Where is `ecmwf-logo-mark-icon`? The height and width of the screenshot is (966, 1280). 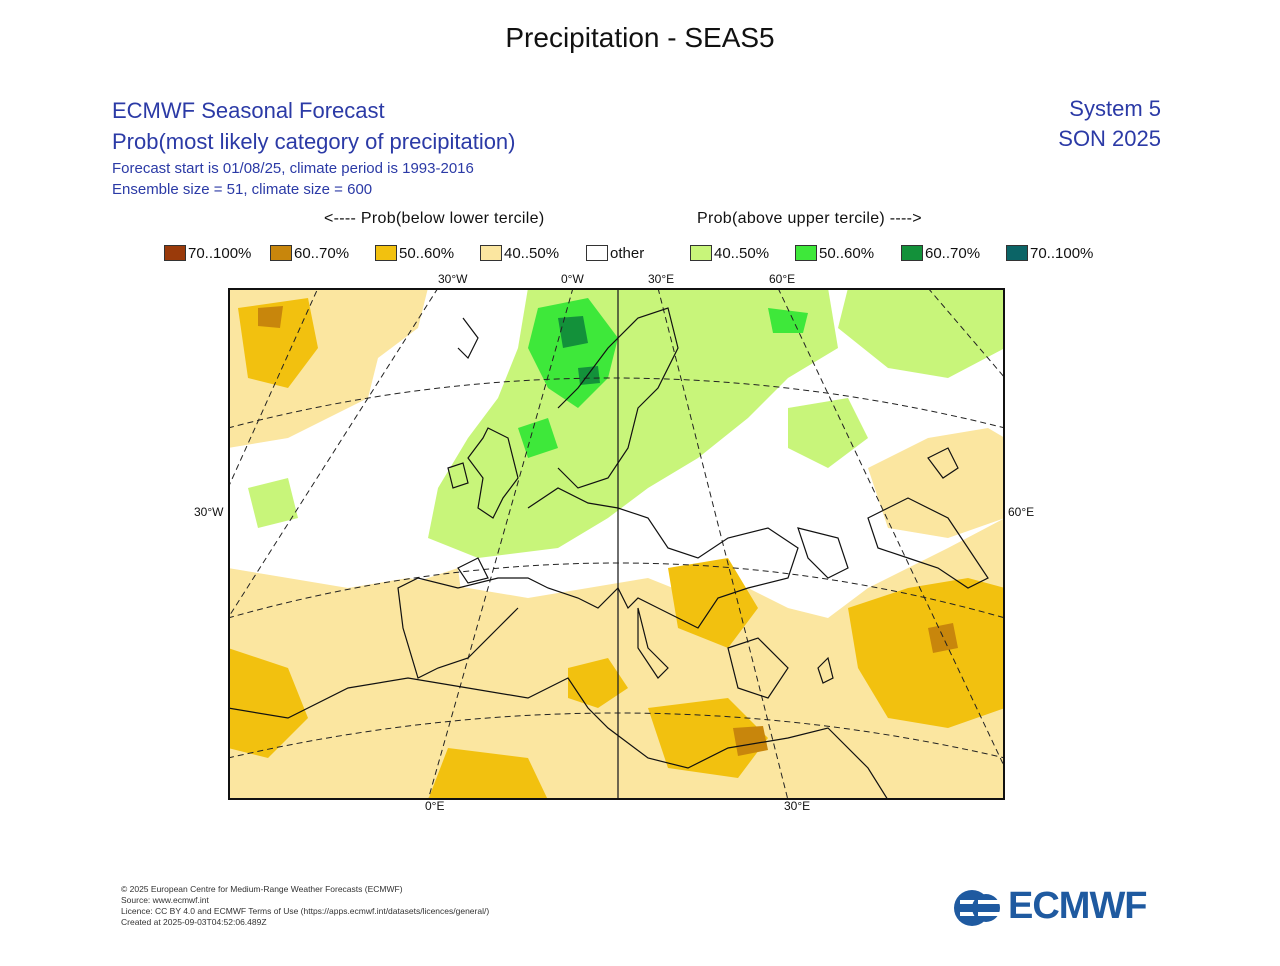 ecmwf-logo-mark-icon is located at coordinates (978, 908).